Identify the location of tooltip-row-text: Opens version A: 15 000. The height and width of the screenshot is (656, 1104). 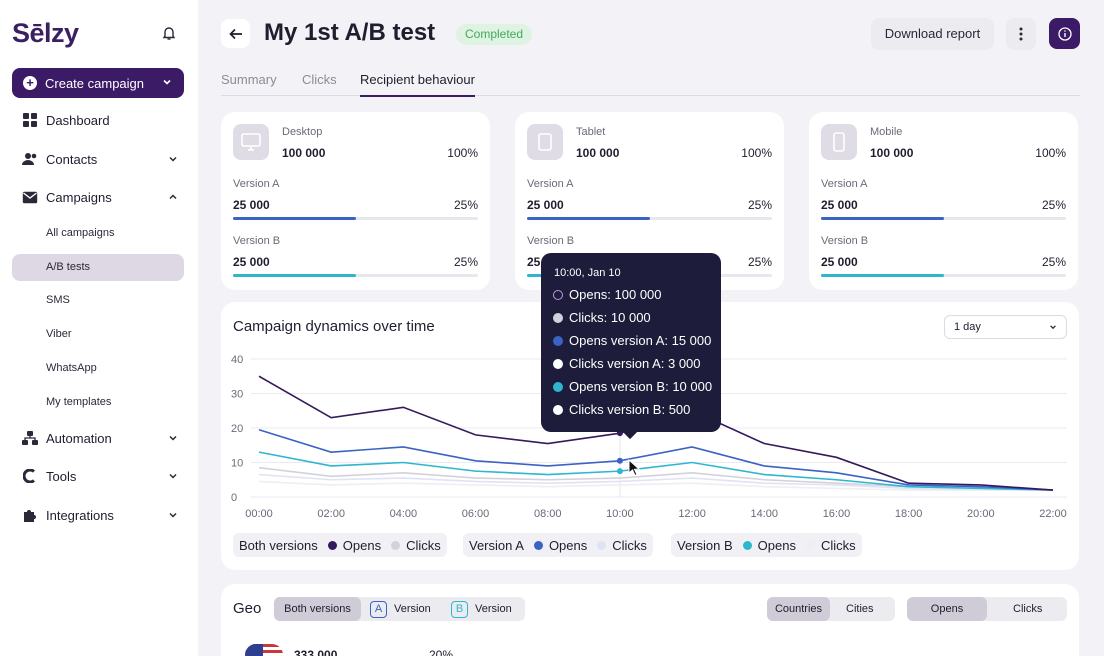
(640, 340).